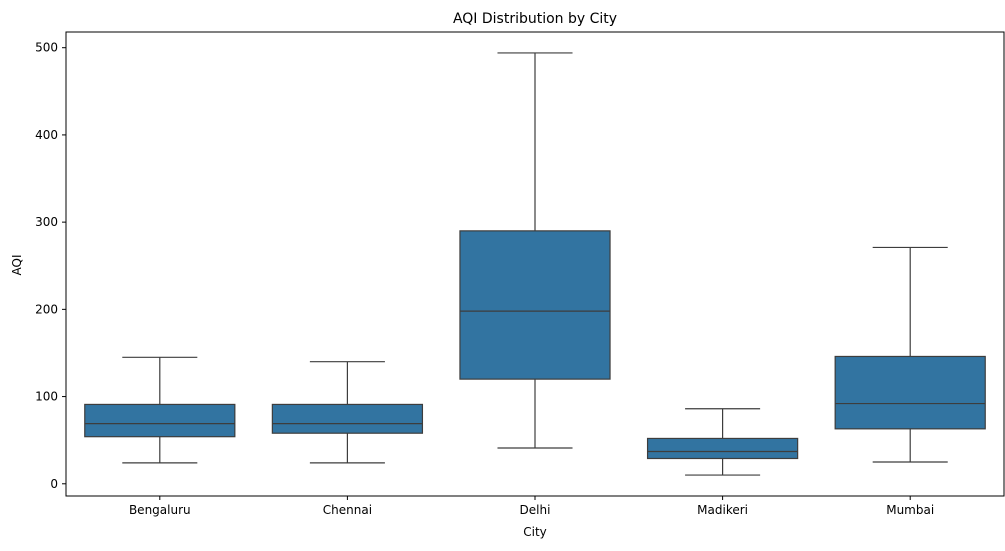 The image size is (1005, 551). I want to click on y-tick-label: 500, so click(46, 48).